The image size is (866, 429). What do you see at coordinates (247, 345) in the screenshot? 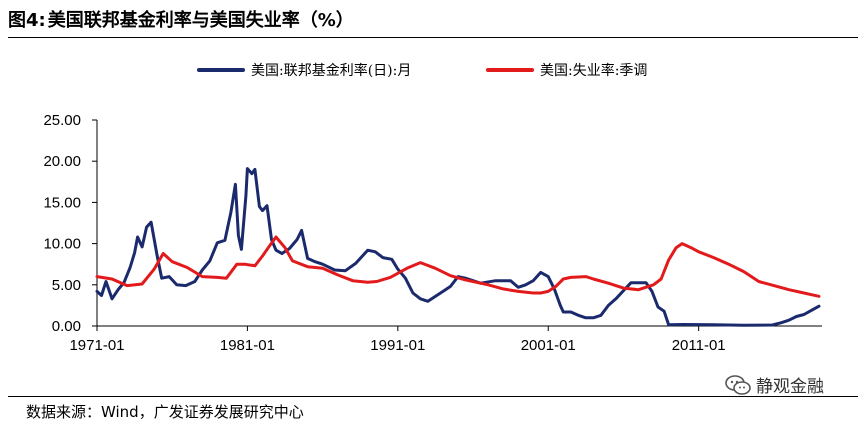
I see `x-tick-label: 1981-01` at bounding box center [247, 345].